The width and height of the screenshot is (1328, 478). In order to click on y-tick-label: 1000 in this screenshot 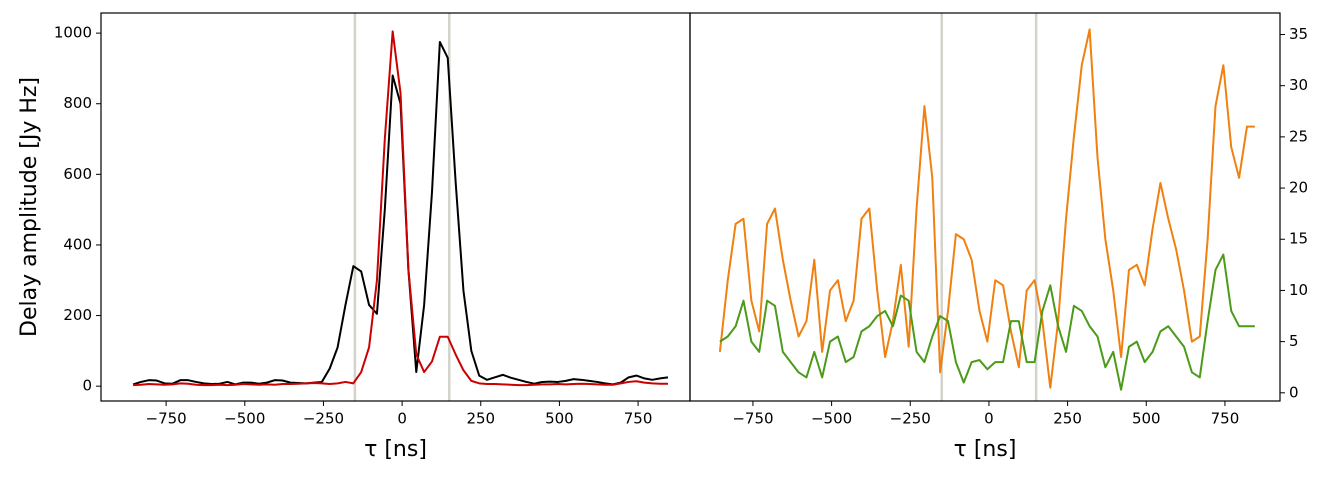, I will do `click(73, 33)`.